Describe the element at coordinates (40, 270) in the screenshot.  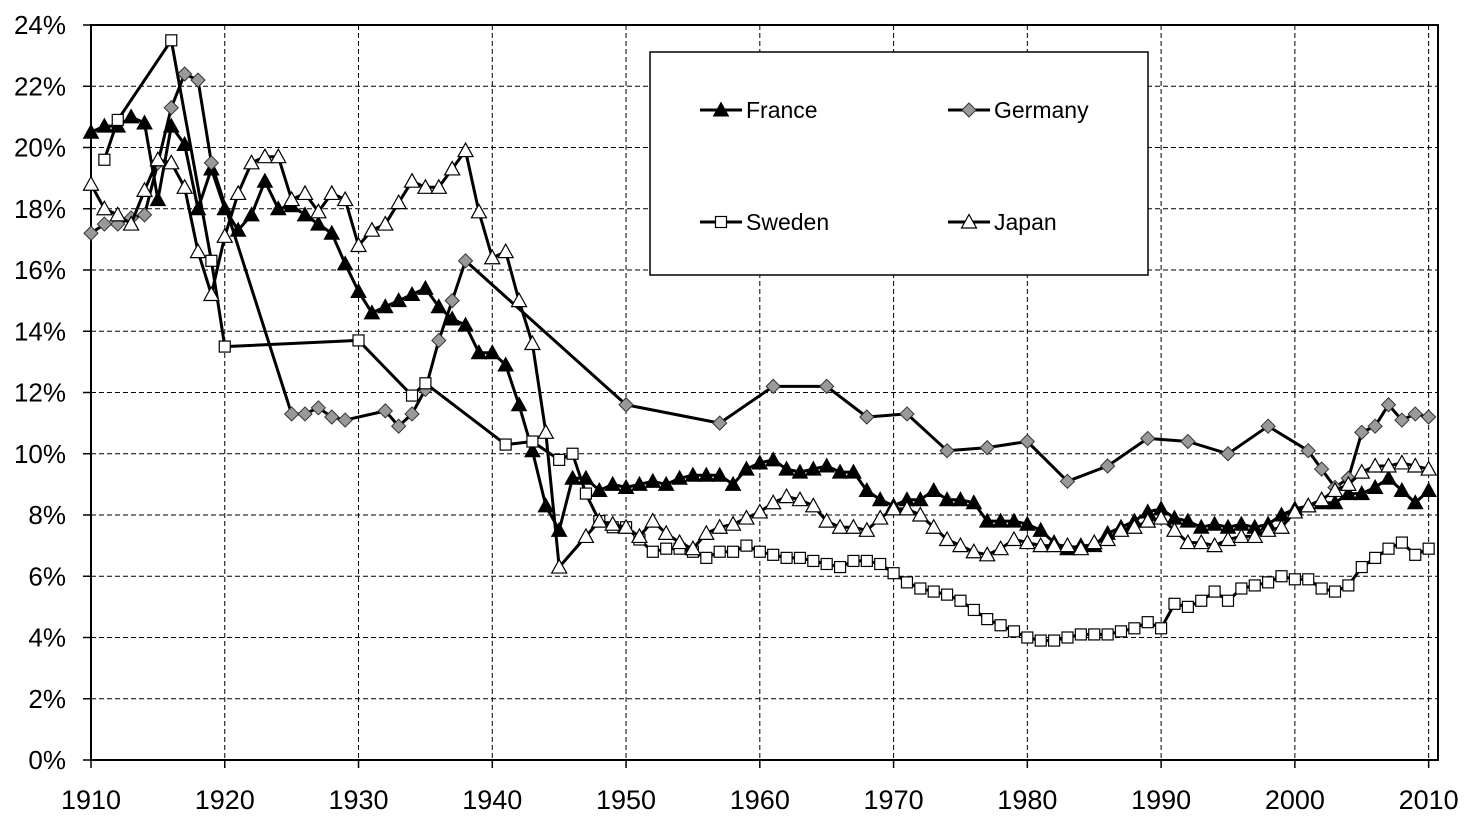
I see `y-tick-label: 16%` at that location.